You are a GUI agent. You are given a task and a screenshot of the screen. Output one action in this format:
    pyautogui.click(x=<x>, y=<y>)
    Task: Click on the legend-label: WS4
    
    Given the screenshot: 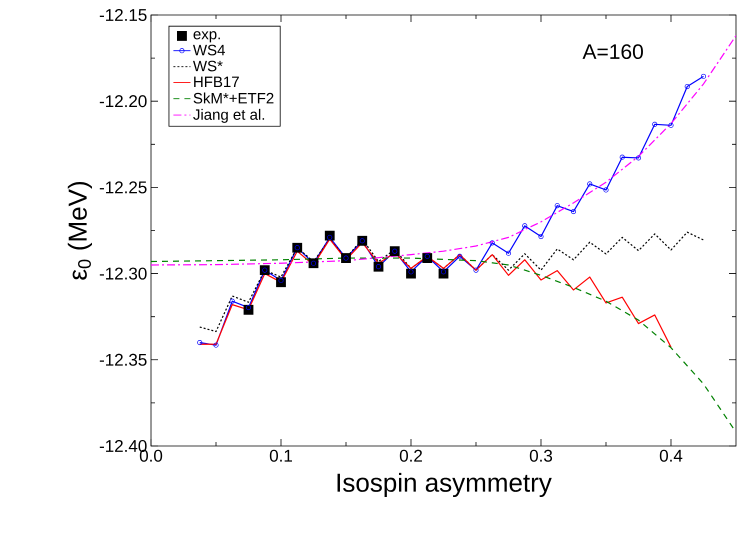 What is the action you would take?
    pyautogui.click(x=208, y=50)
    